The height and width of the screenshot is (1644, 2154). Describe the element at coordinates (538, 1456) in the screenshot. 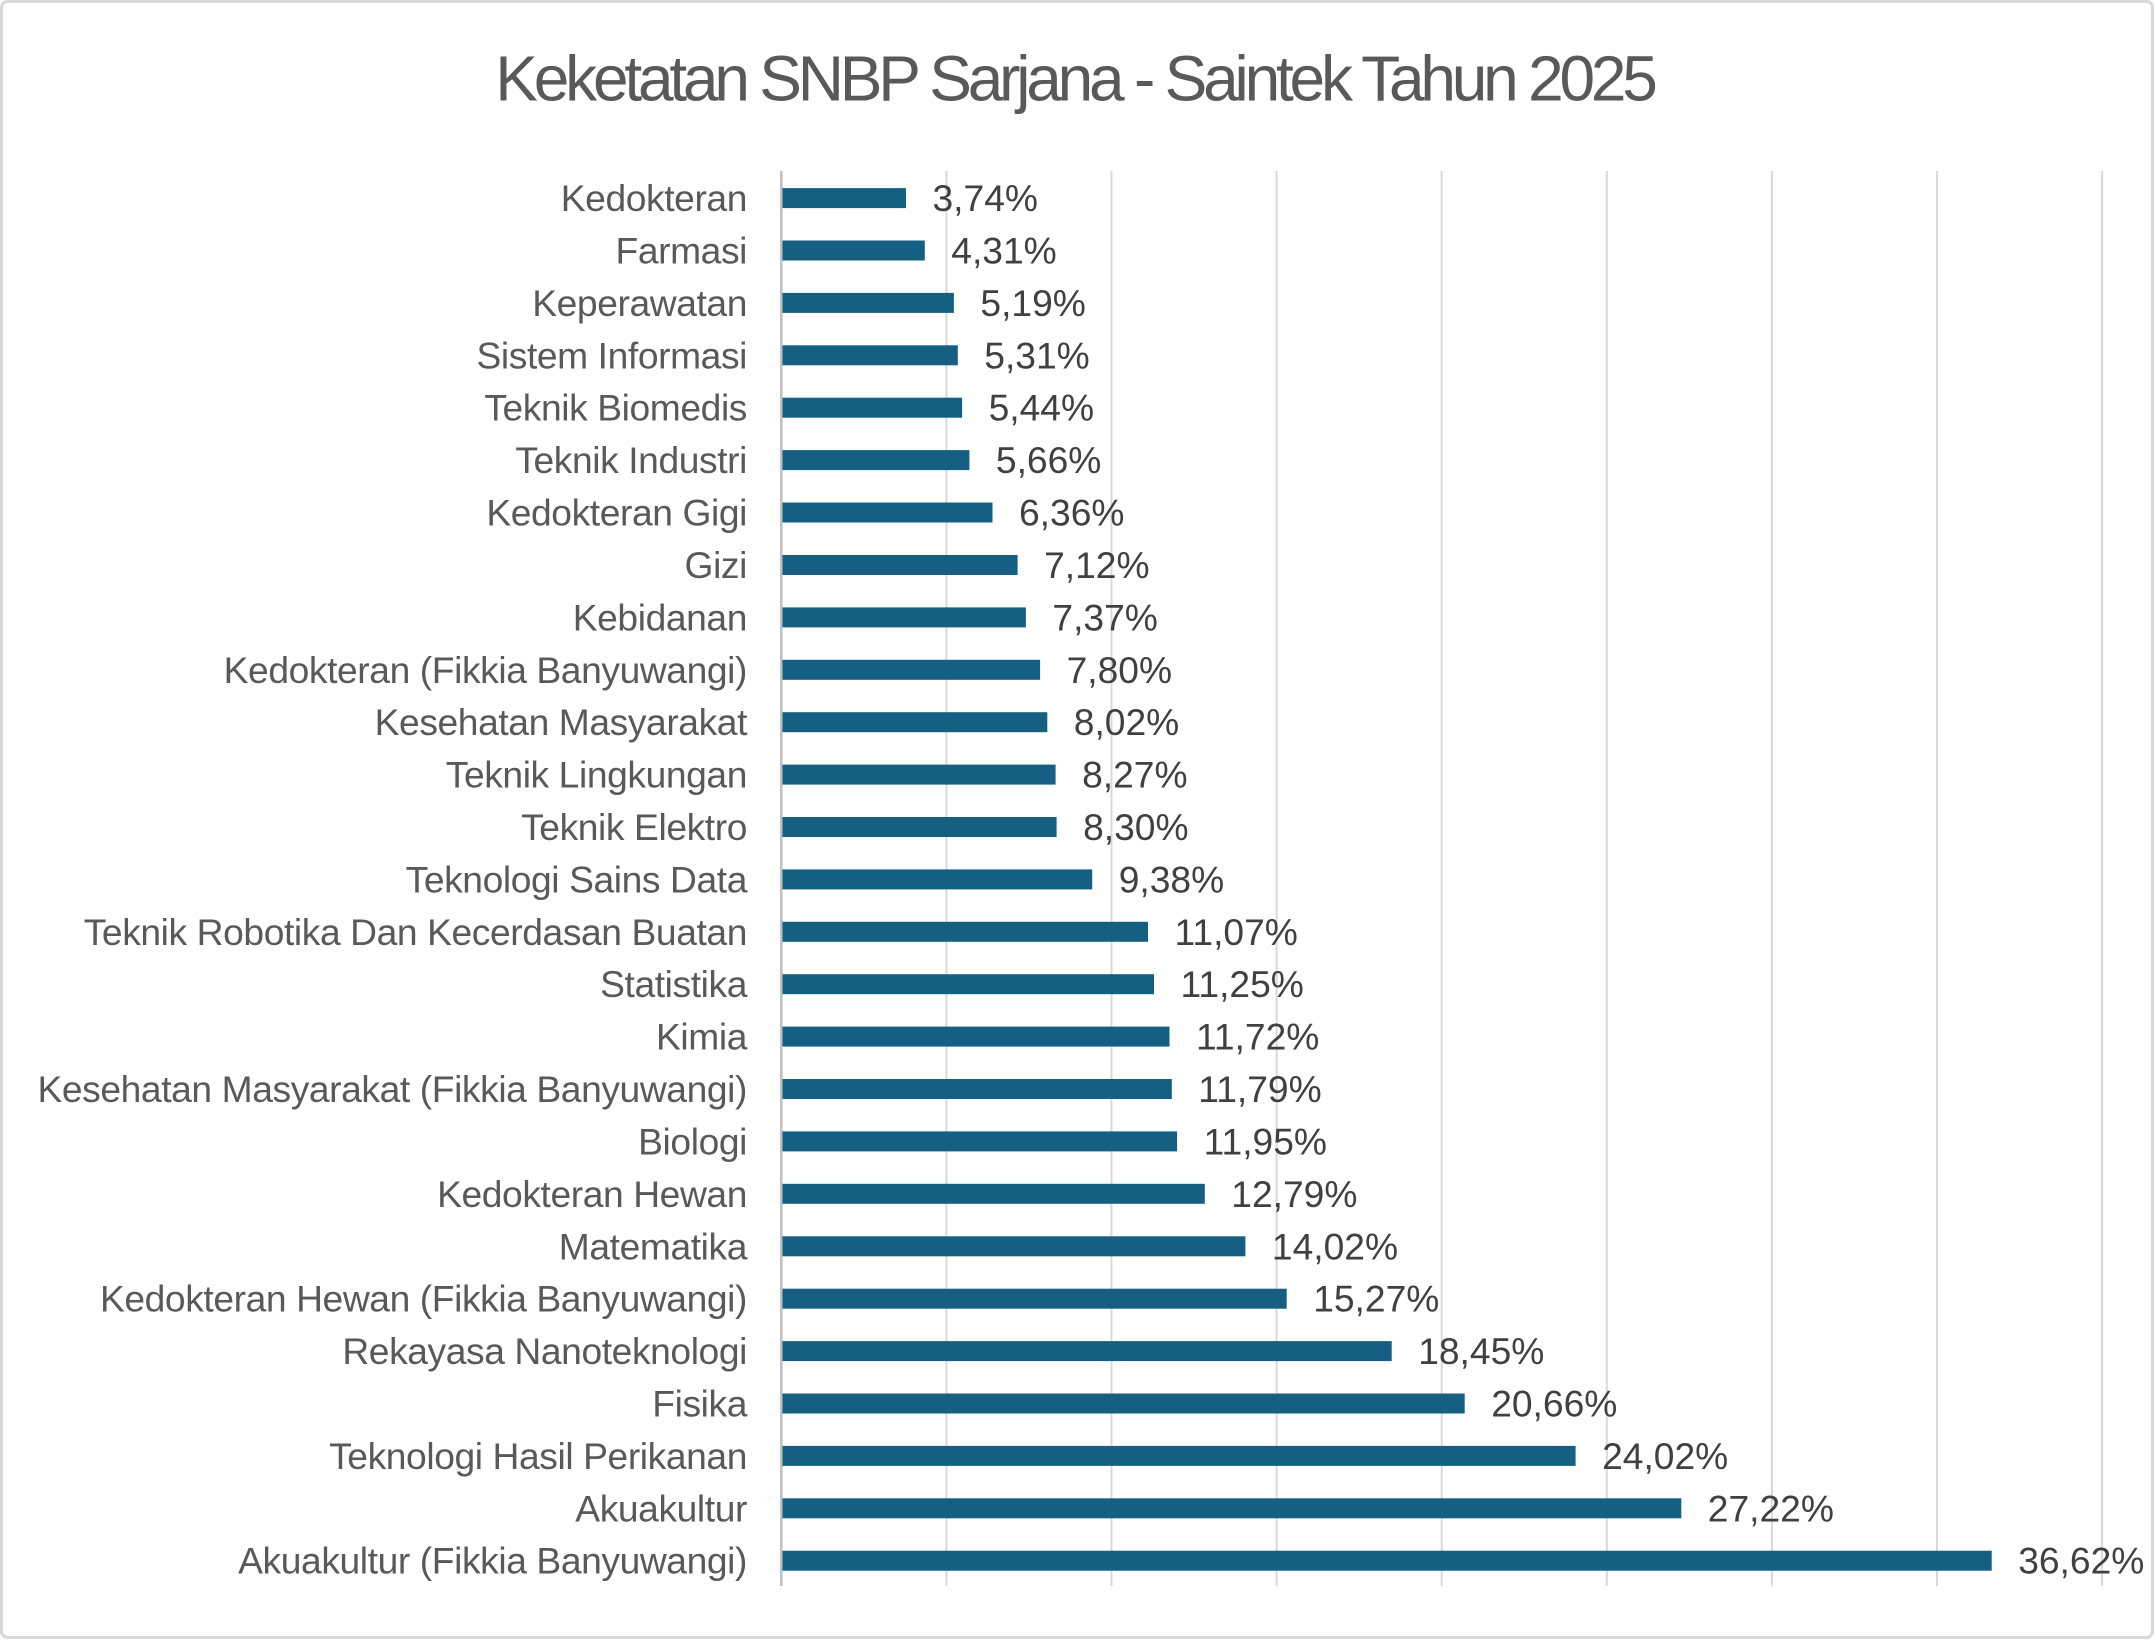

I see `svg-text: Teknologi Hasil Perikanan` at that location.